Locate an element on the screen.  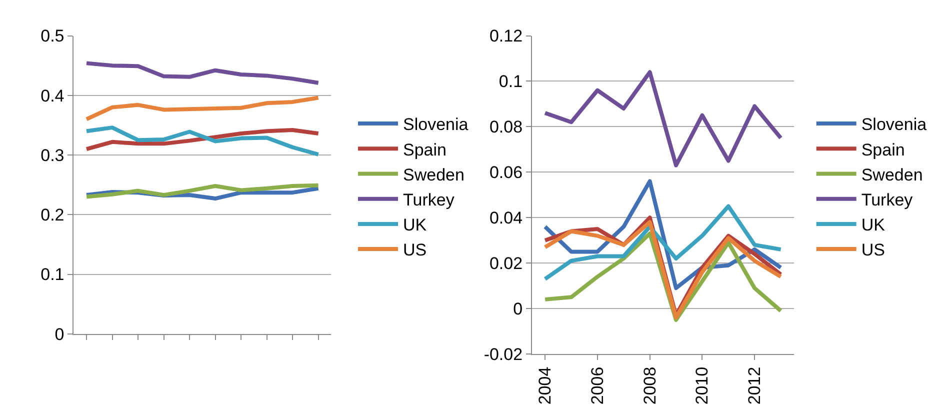
x-tick-label: 2004 is located at coordinates (545, 385).